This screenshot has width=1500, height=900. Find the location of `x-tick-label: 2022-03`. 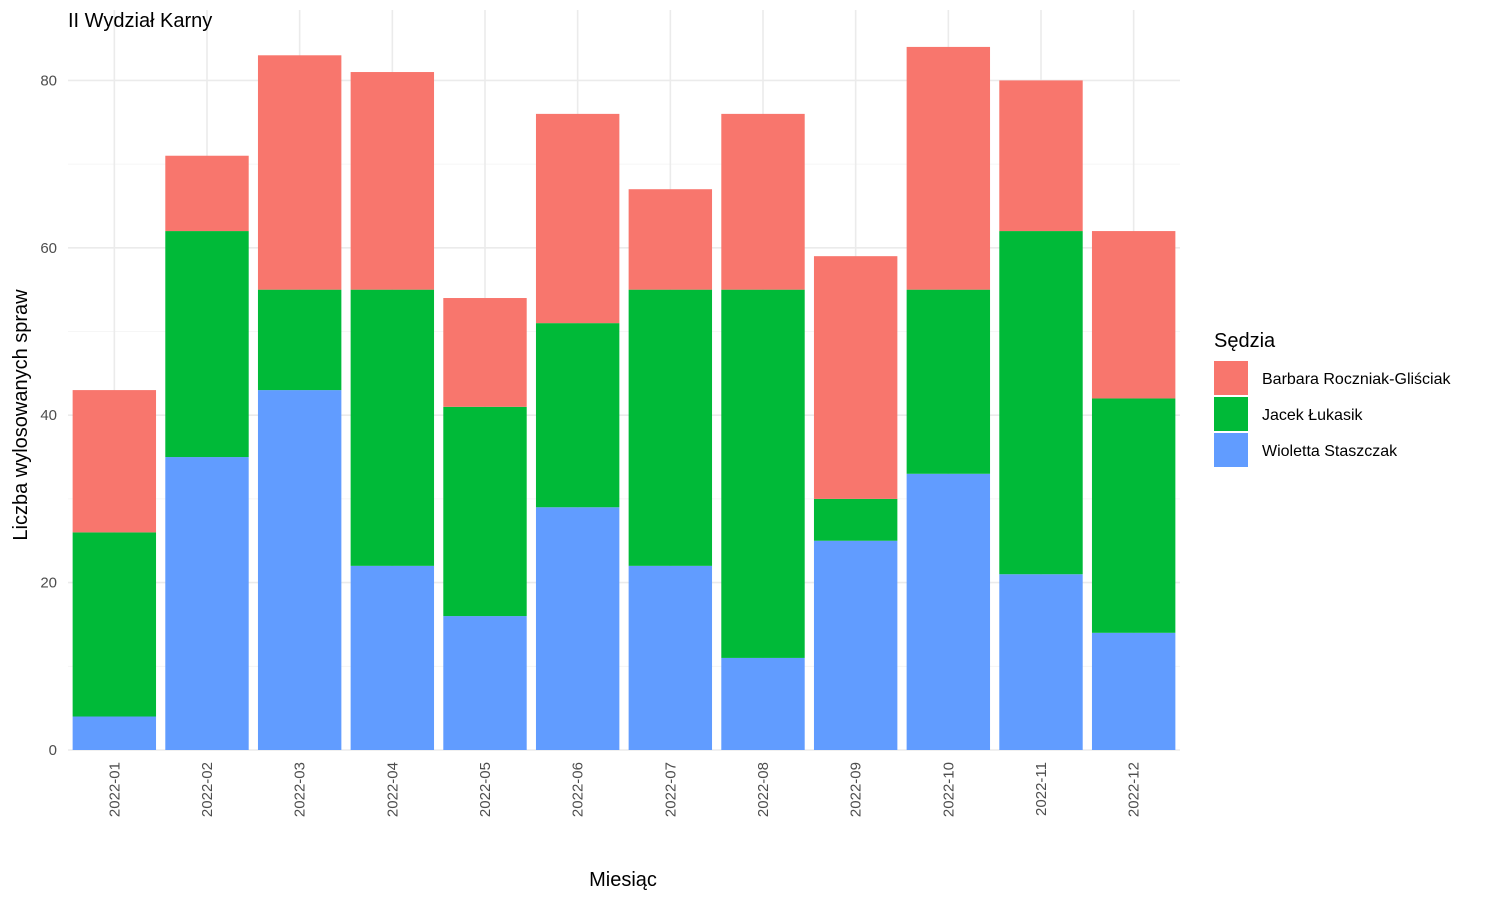

x-tick-label: 2022-03 is located at coordinates (300, 789).